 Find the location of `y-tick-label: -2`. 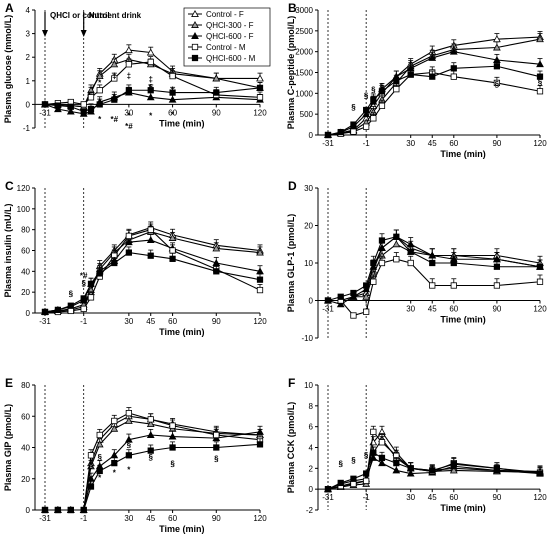

y-tick-label: -2 is located at coordinates (310, 510).